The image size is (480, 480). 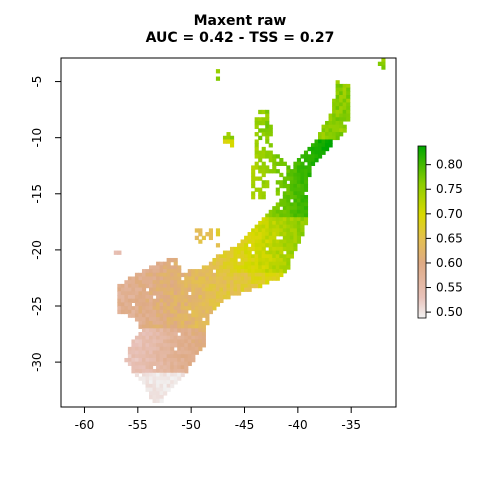 I want to click on x-tick-label: -60, so click(x=85, y=425).